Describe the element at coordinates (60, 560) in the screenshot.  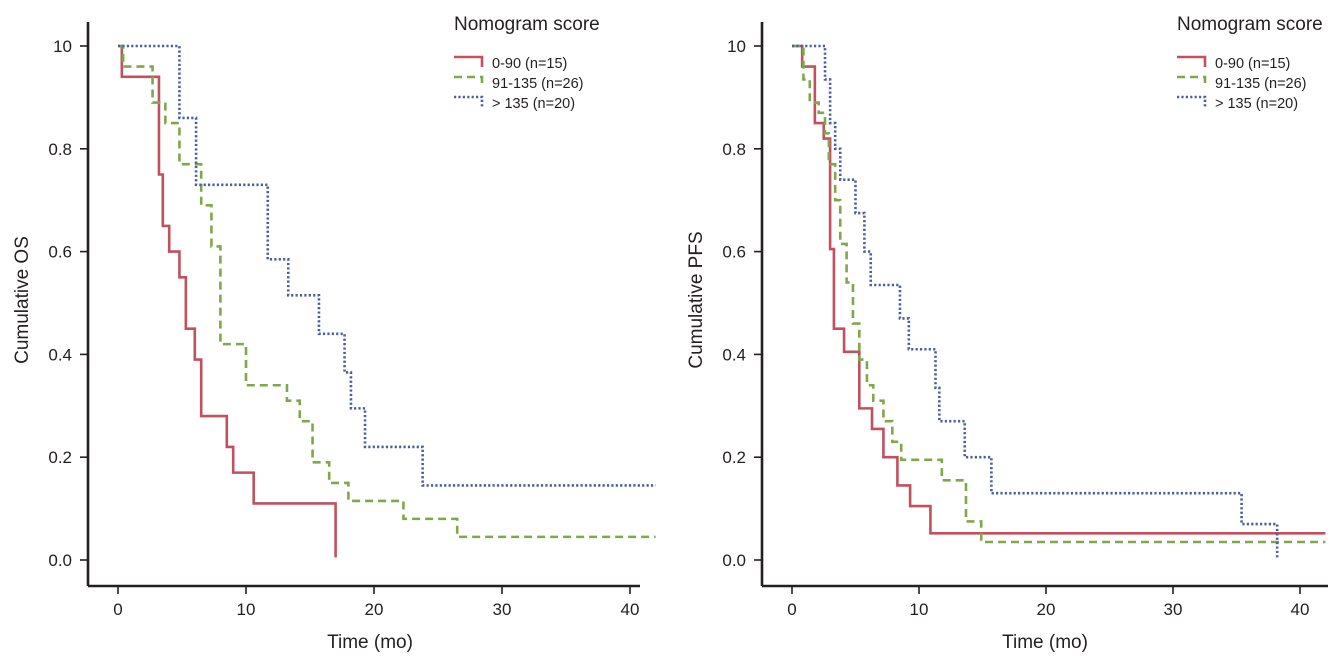
I see `os-y-tick-label: 0.0` at that location.